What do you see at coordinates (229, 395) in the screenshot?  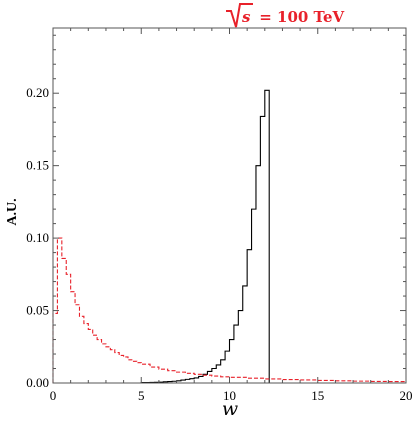 I see `x-tick-label: 10` at bounding box center [229, 395].